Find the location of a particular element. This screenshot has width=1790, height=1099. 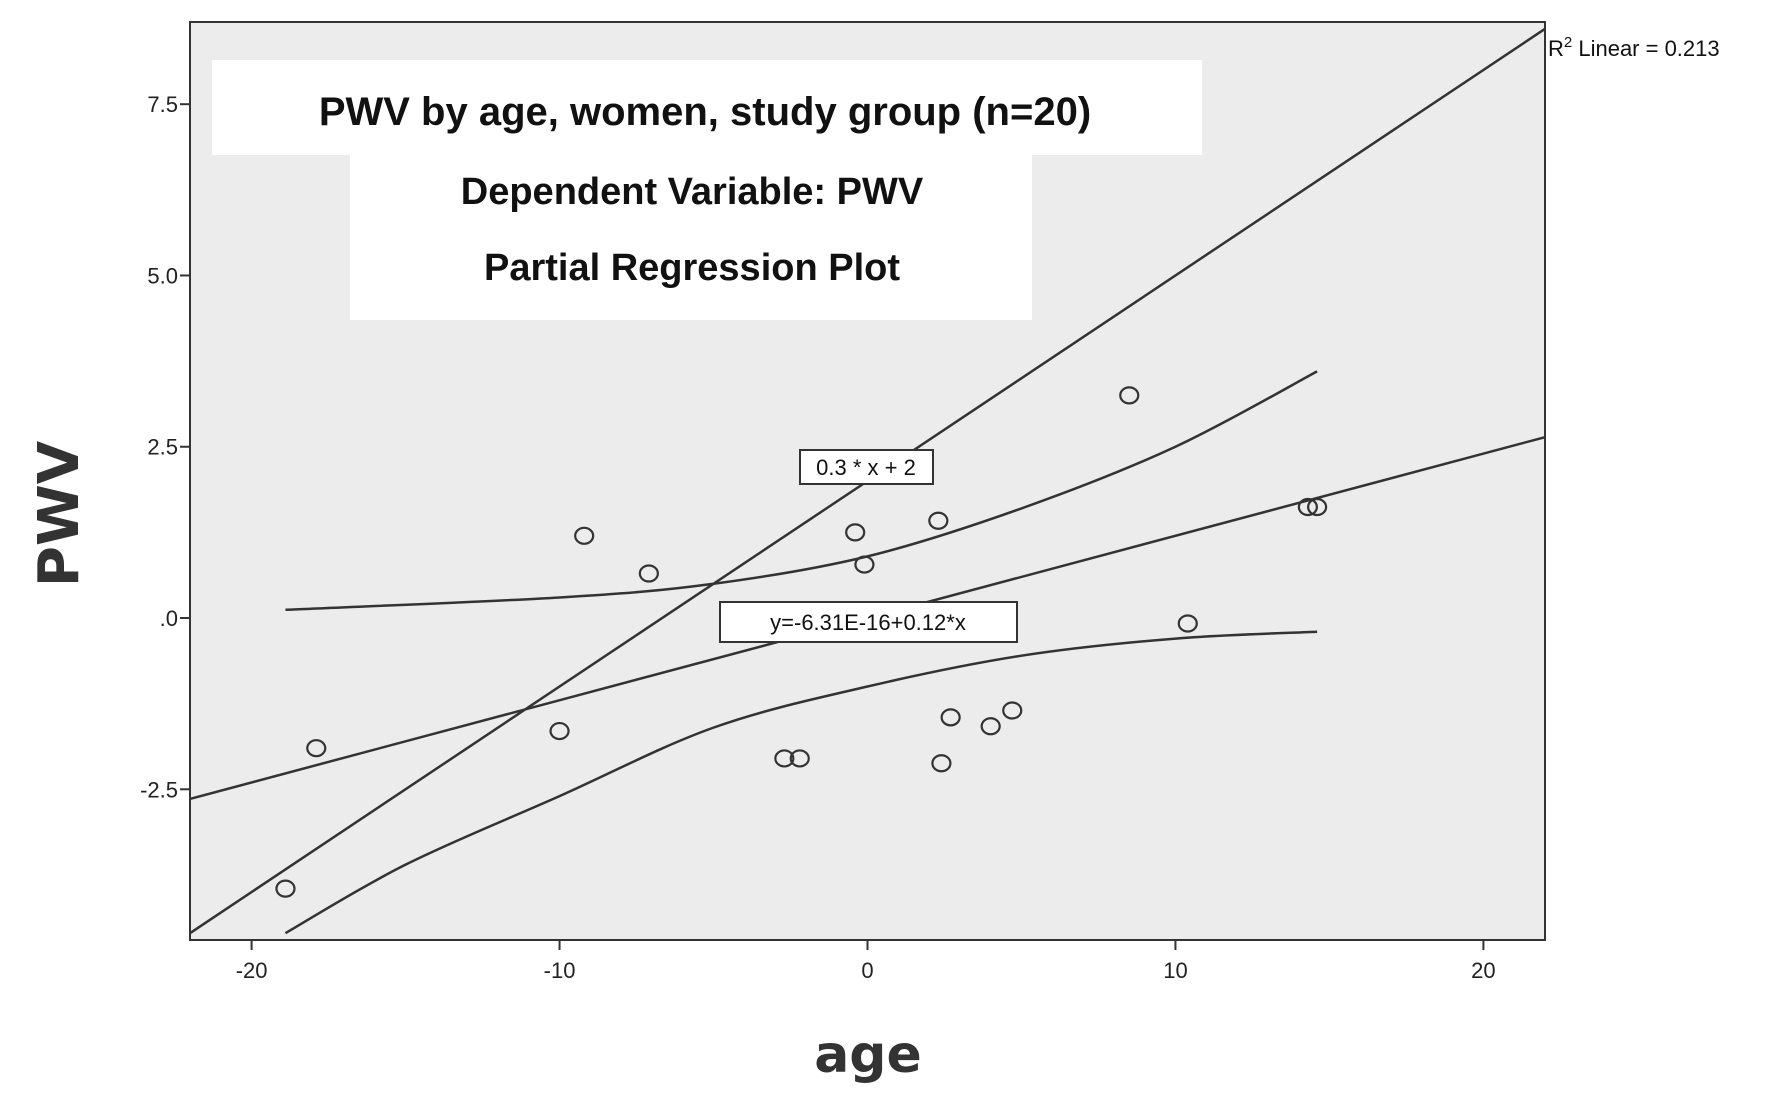

y-tick-label: 2.5 is located at coordinates (162, 447).